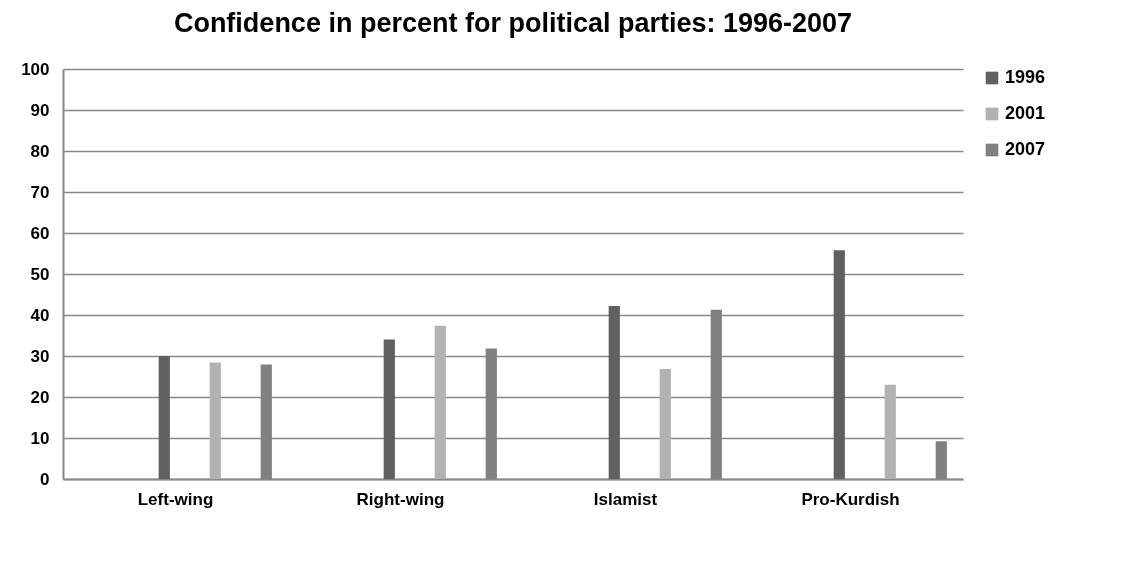 Image resolution: width=1130 pixels, height=578 pixels. What do you see at coordinates (40, 192) in the screenshot?
I see `y-tick-label: 70` at bounding box center [40, 192].